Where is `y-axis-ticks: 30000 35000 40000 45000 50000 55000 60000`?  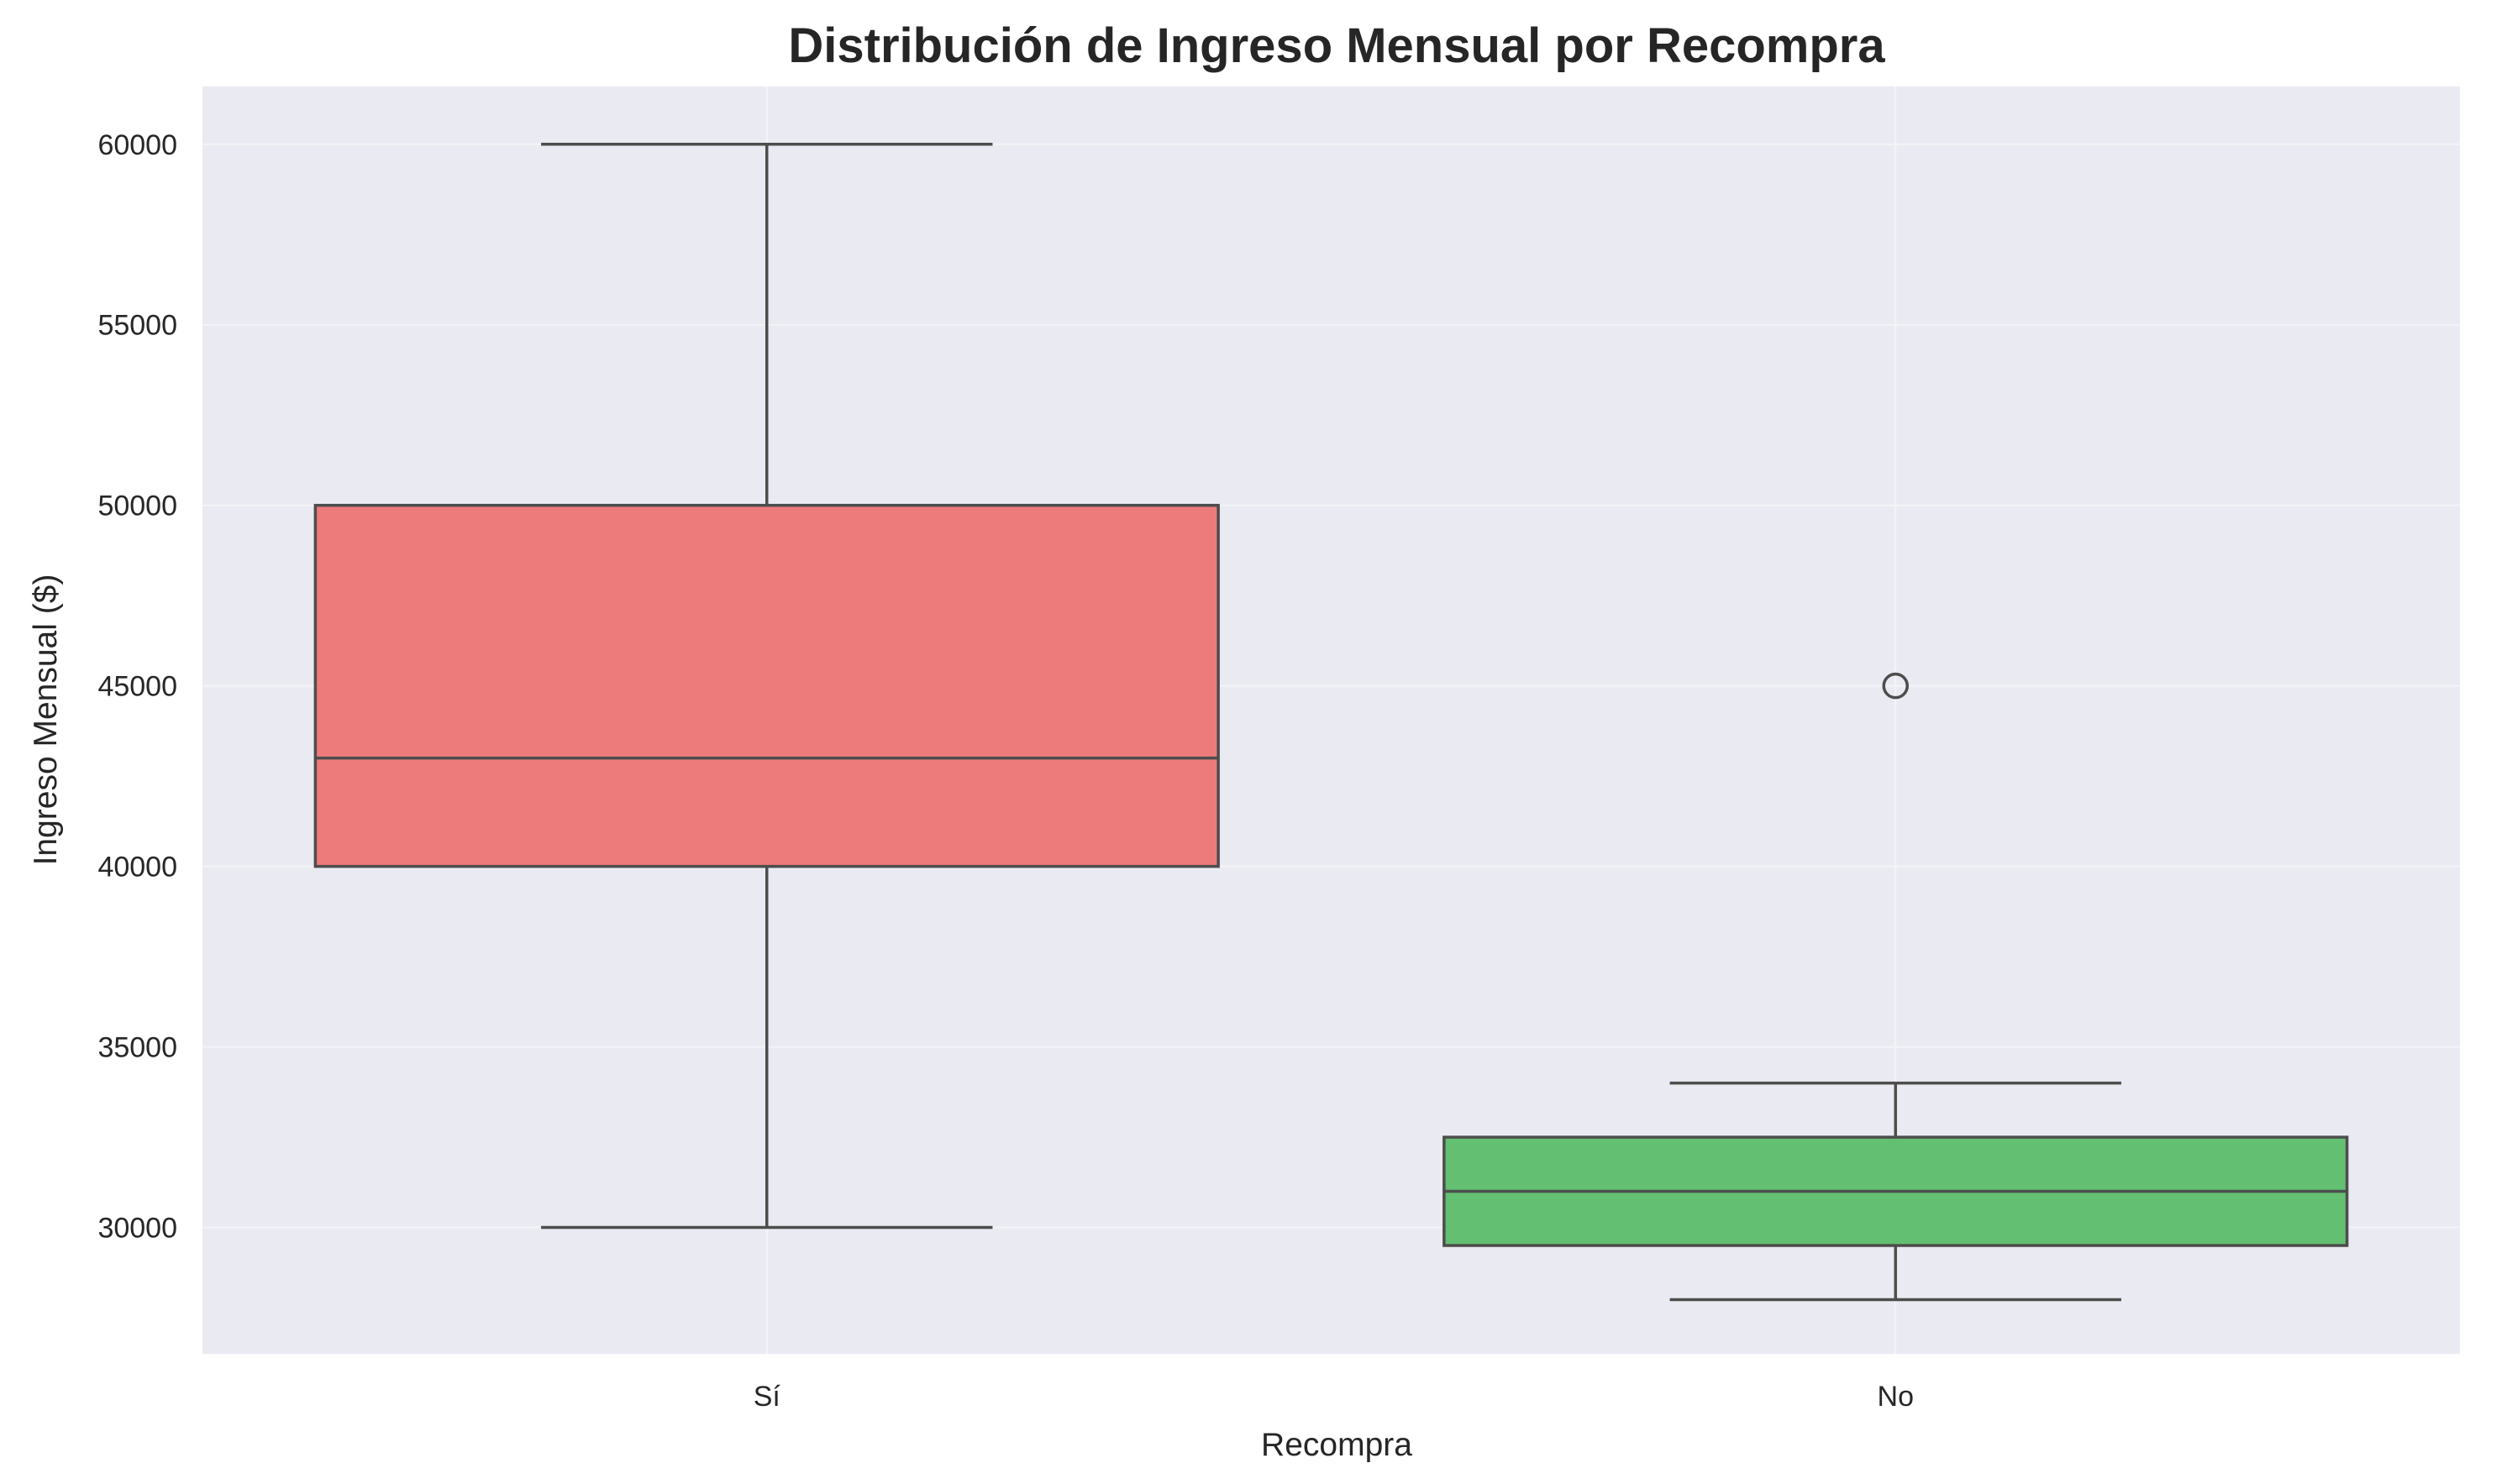
y-axis-ticks: 30000 35000 40000 45000 50000 55000 60000 is located at coordinates (137, 687).